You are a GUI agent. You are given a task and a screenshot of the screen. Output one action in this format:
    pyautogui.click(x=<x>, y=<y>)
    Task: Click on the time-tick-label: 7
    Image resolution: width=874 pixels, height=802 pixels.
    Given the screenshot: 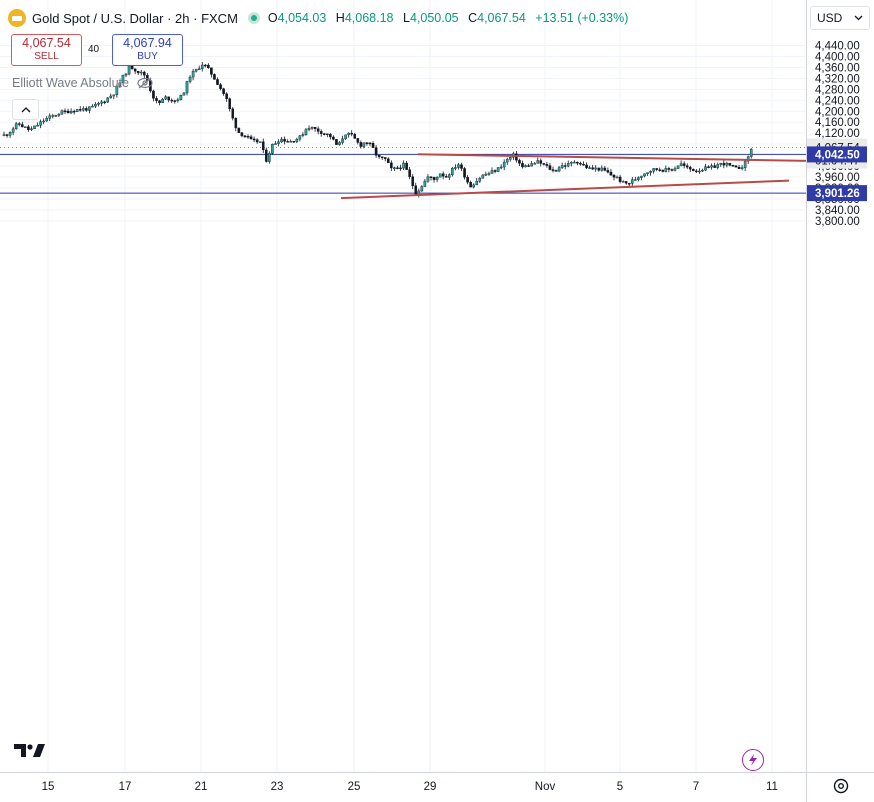 What is the action you would take?
    pyautogui.click(x=696, y=787)
    